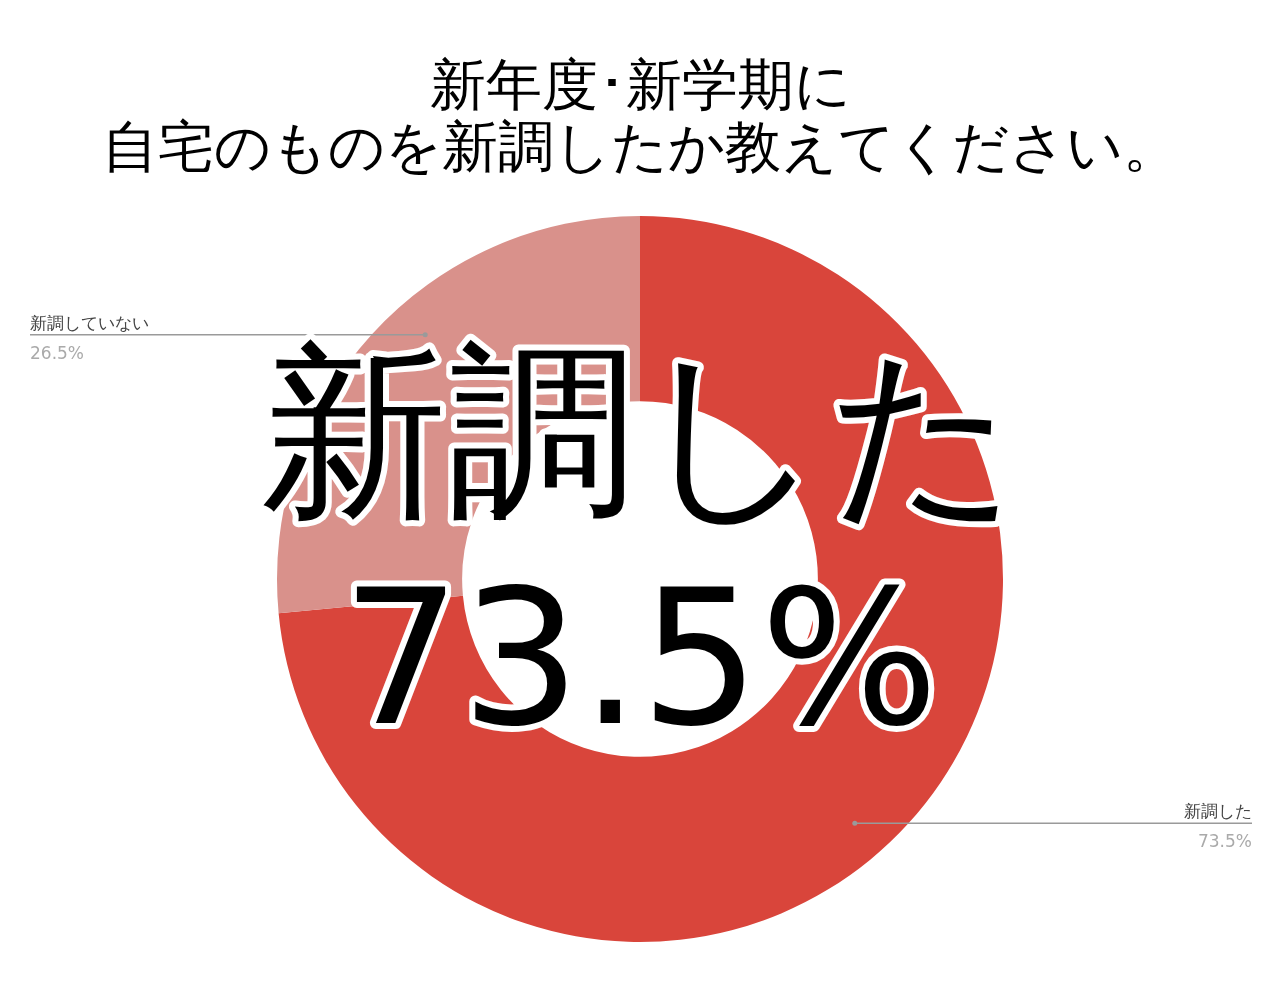 The image size is (1280, 997). Describe the element at coordinates (640, 146) in the screenshot. I see `chart-subtitle: 自宅のものを新調したか教えてください。` at that location.